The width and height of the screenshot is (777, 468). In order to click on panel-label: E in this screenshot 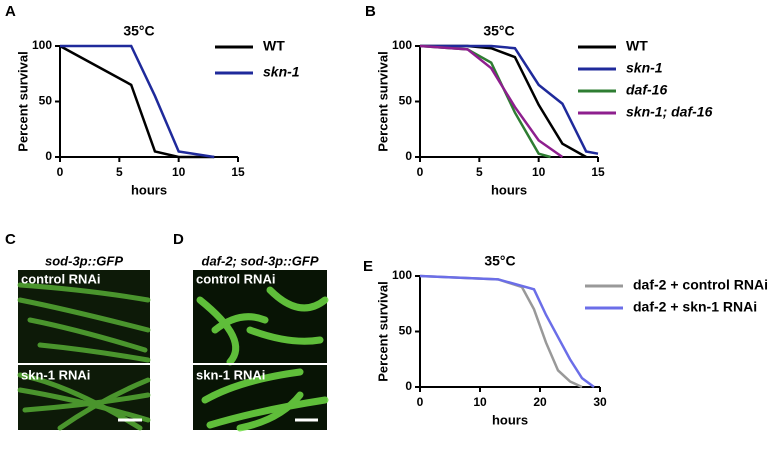, I will do `click(368, 266)`.